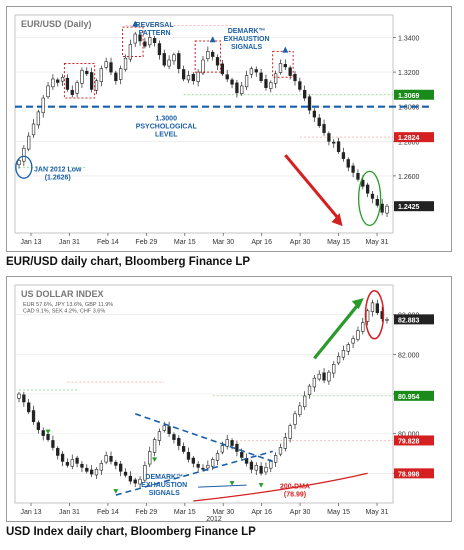 This screenshot has height=550, width=464. What do you see at coordinates (295, 490) in the screenshot?
I see `moving-average-label: 200-DMA (78.99)` at bounding box center [295, 490].